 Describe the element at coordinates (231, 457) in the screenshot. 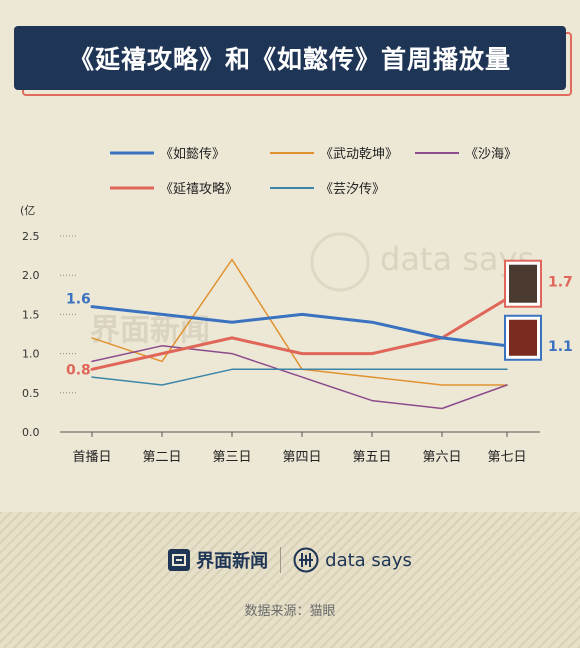

I see `x-tick-label: 第三日` at that location.